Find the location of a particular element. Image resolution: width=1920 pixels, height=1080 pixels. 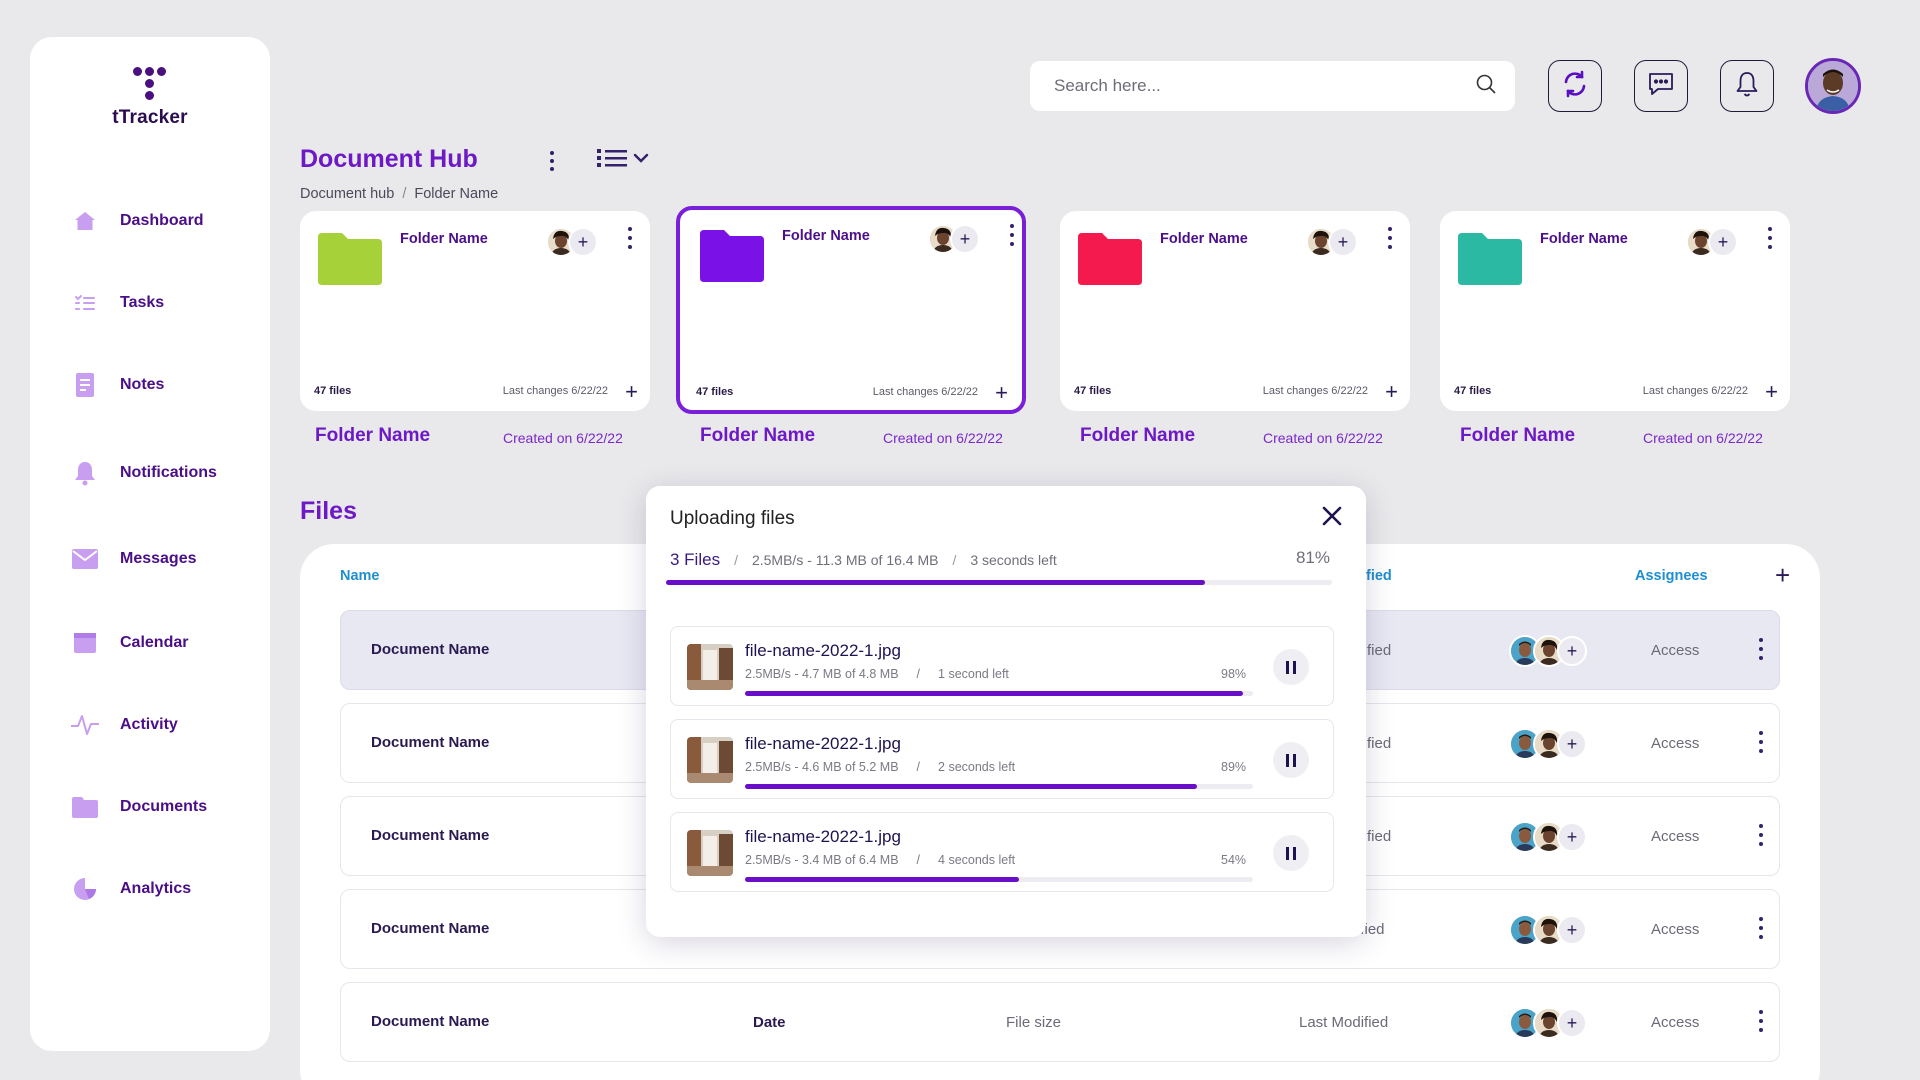

logo: tTracker is located at coordinates (150, 97).